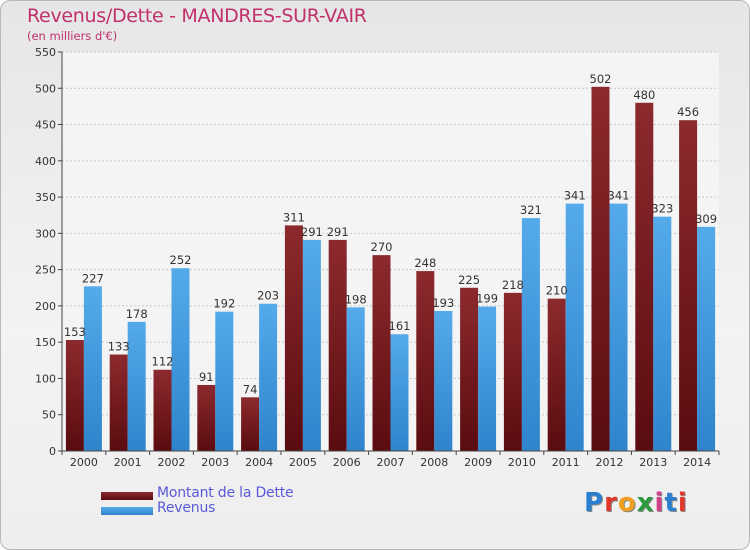 The image size is (750, 550). I want to click on x-tick-label: 2001, so click(128, 462).